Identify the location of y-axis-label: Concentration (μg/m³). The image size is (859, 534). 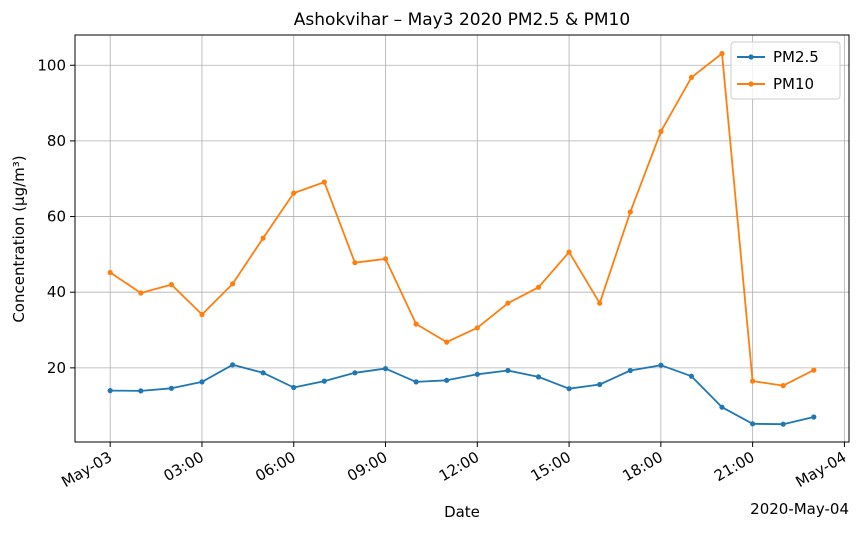
(19, 238).